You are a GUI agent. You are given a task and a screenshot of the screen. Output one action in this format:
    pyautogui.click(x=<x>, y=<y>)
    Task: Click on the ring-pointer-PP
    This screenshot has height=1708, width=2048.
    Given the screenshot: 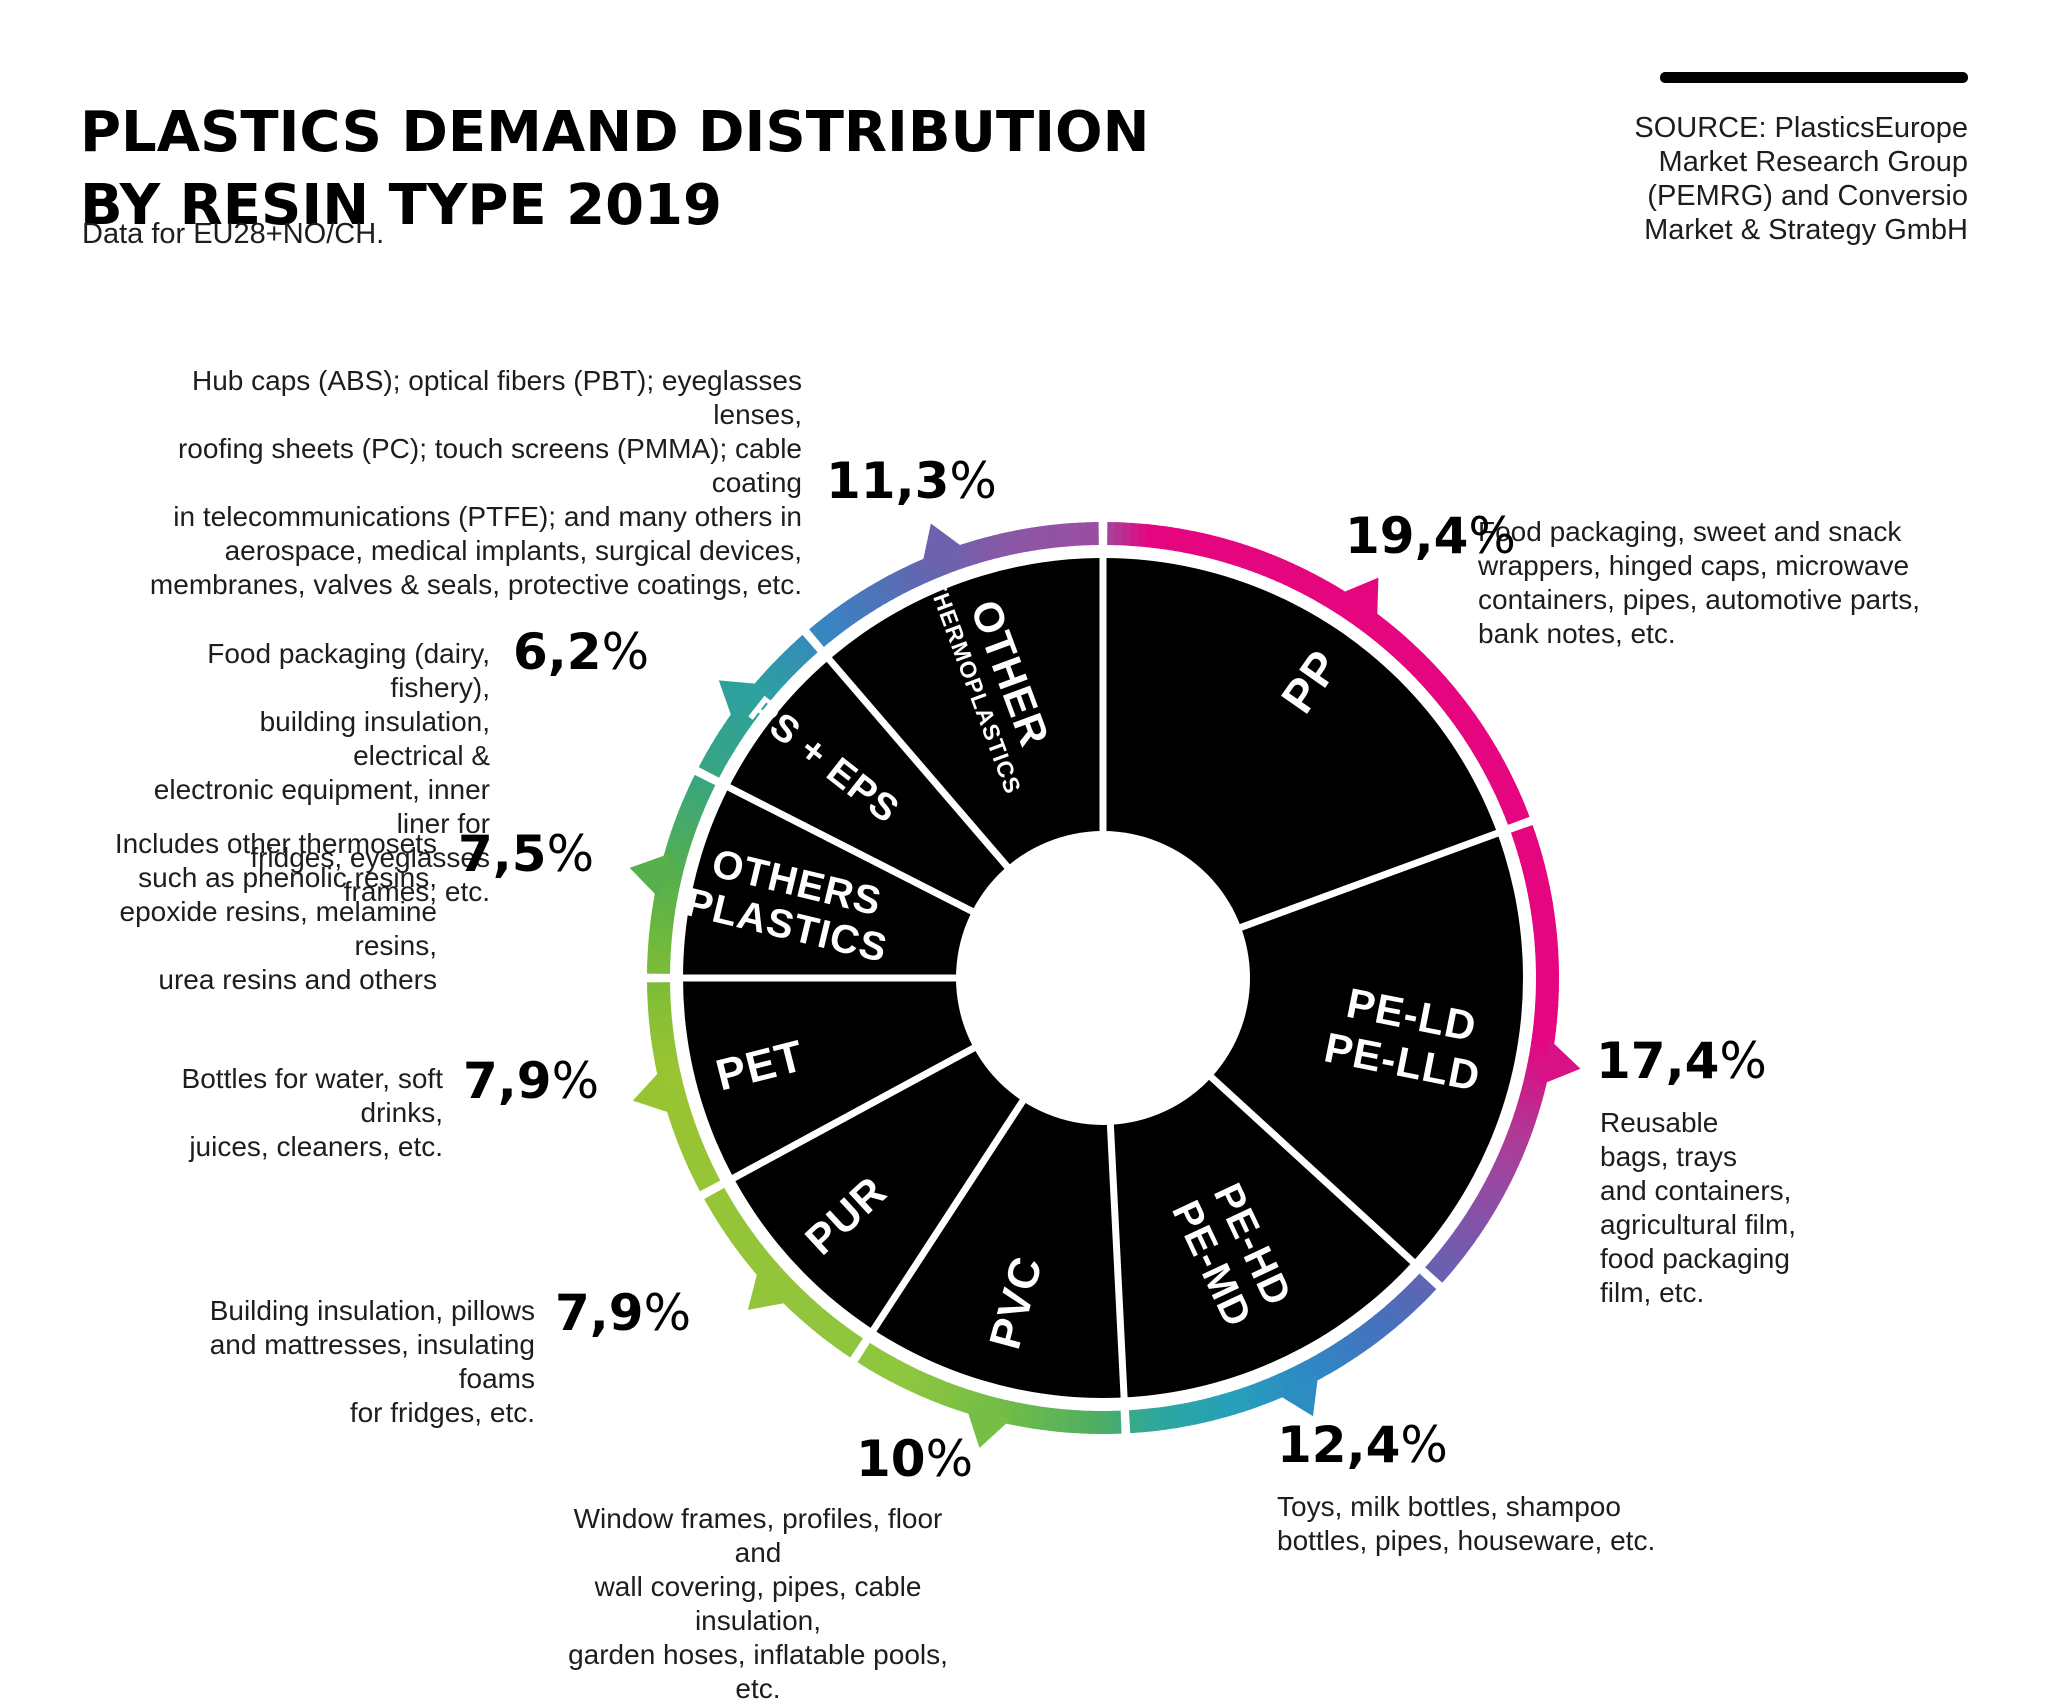 What is the action you would take?
    pyautogui.click(x=1358, y=599)
    